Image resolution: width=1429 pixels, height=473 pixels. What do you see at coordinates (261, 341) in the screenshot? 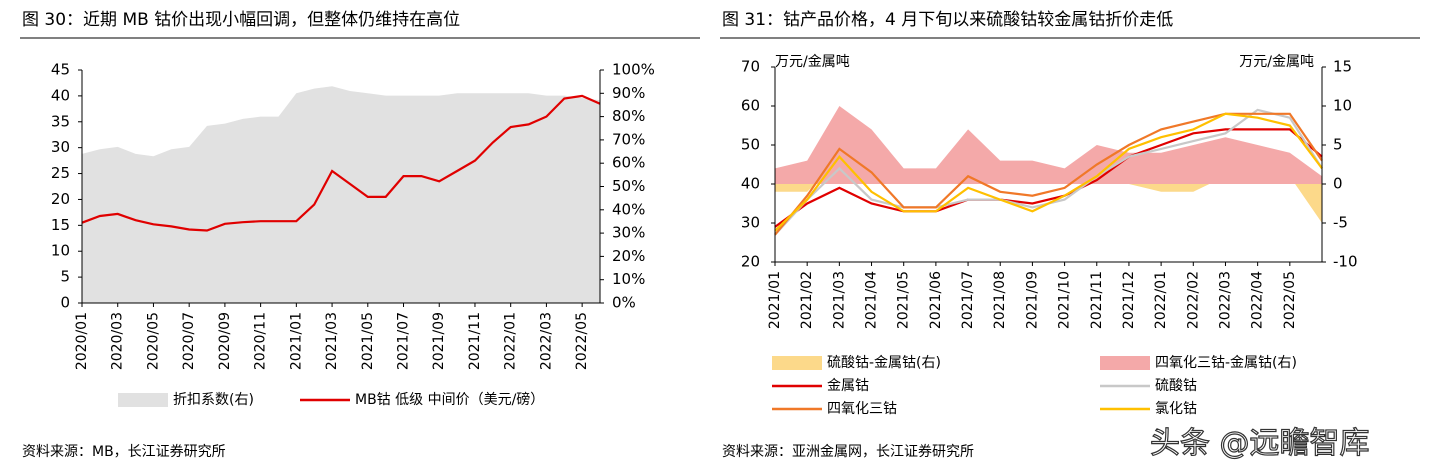
I see `x-tick-label: 2020/11` at bounding box center [261, 341].